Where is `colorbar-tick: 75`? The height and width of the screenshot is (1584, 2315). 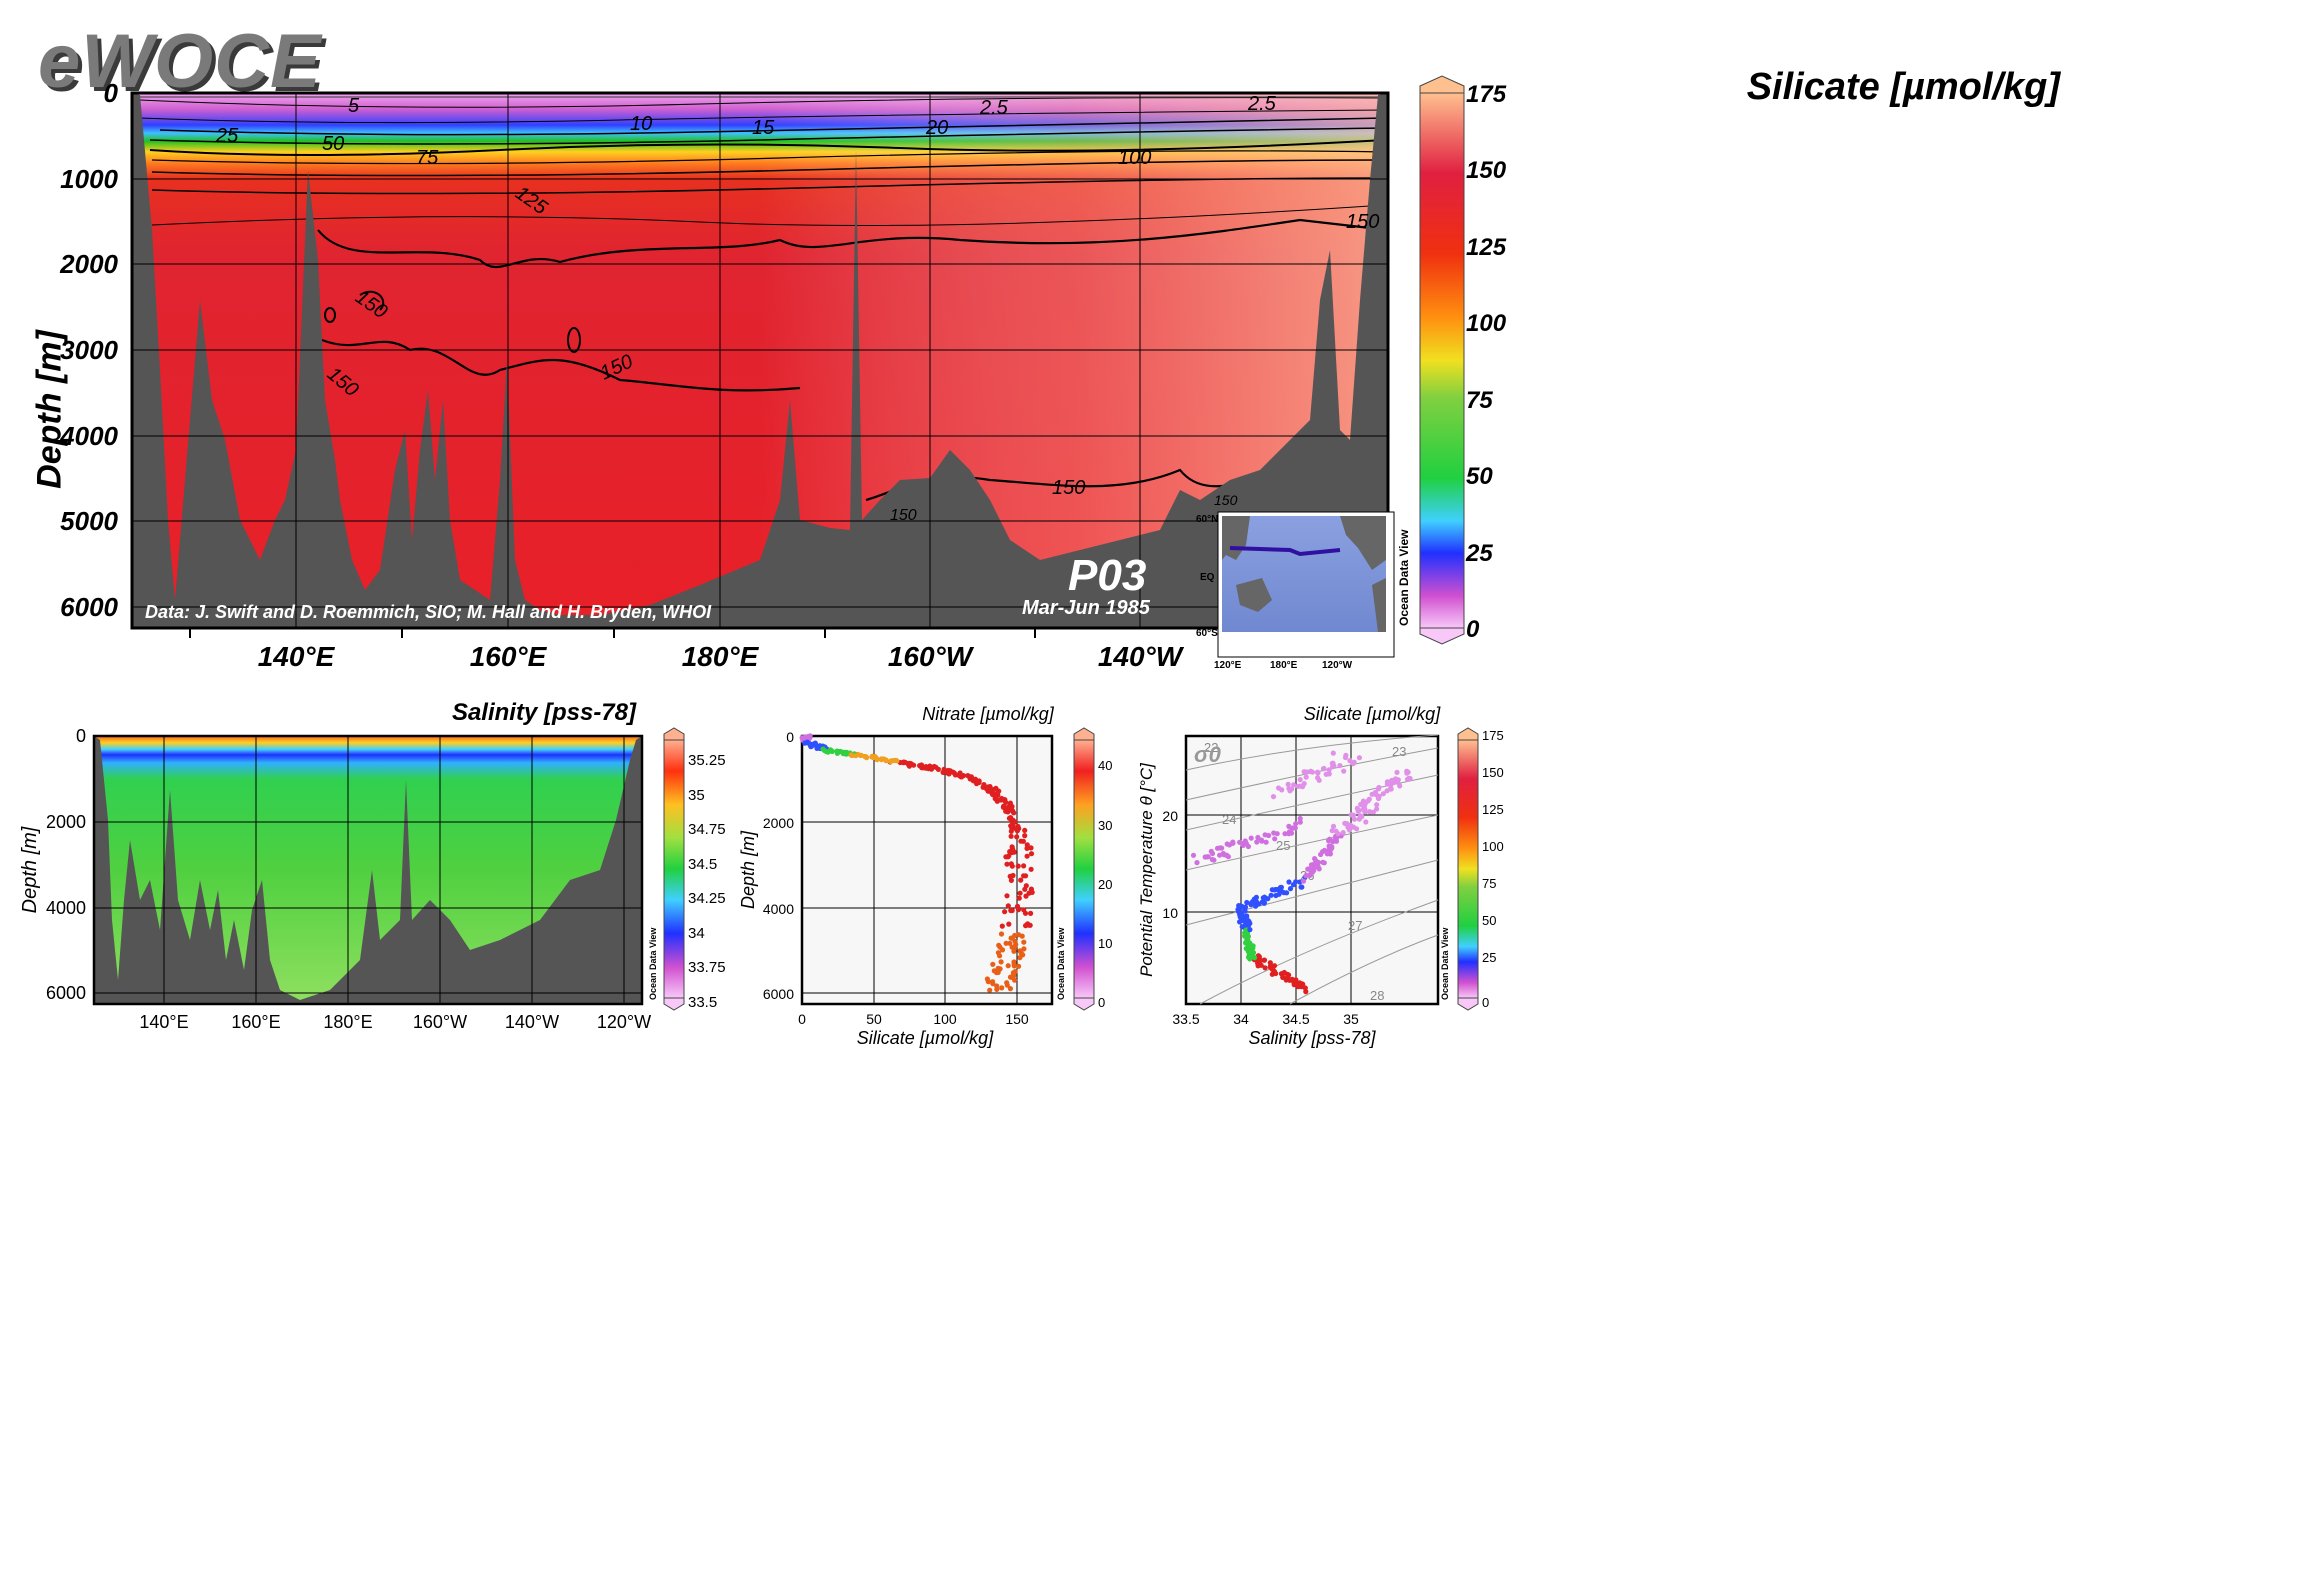
colorbar-tick: 75 is located at coordinates (1489, 883).